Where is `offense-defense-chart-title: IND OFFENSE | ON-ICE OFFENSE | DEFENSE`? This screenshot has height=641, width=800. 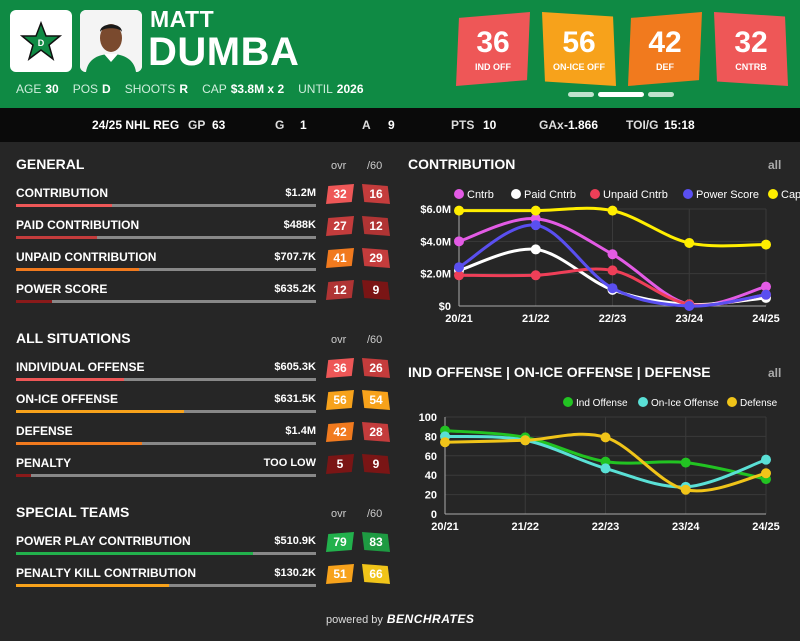 offense-defense-chart-title: IND OFFENSE | ON-ICE OFFENSE | DEFENSE is located at coordinates (559, 372).